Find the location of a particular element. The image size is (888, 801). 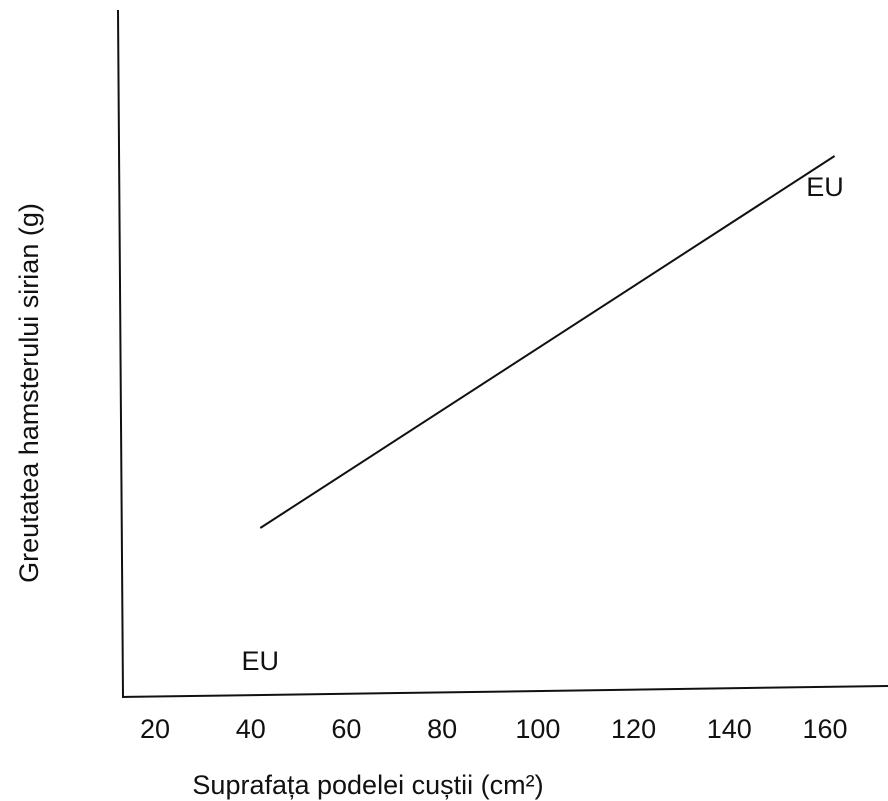

x-tick-label: 160 is located at coordinates (824, 729).